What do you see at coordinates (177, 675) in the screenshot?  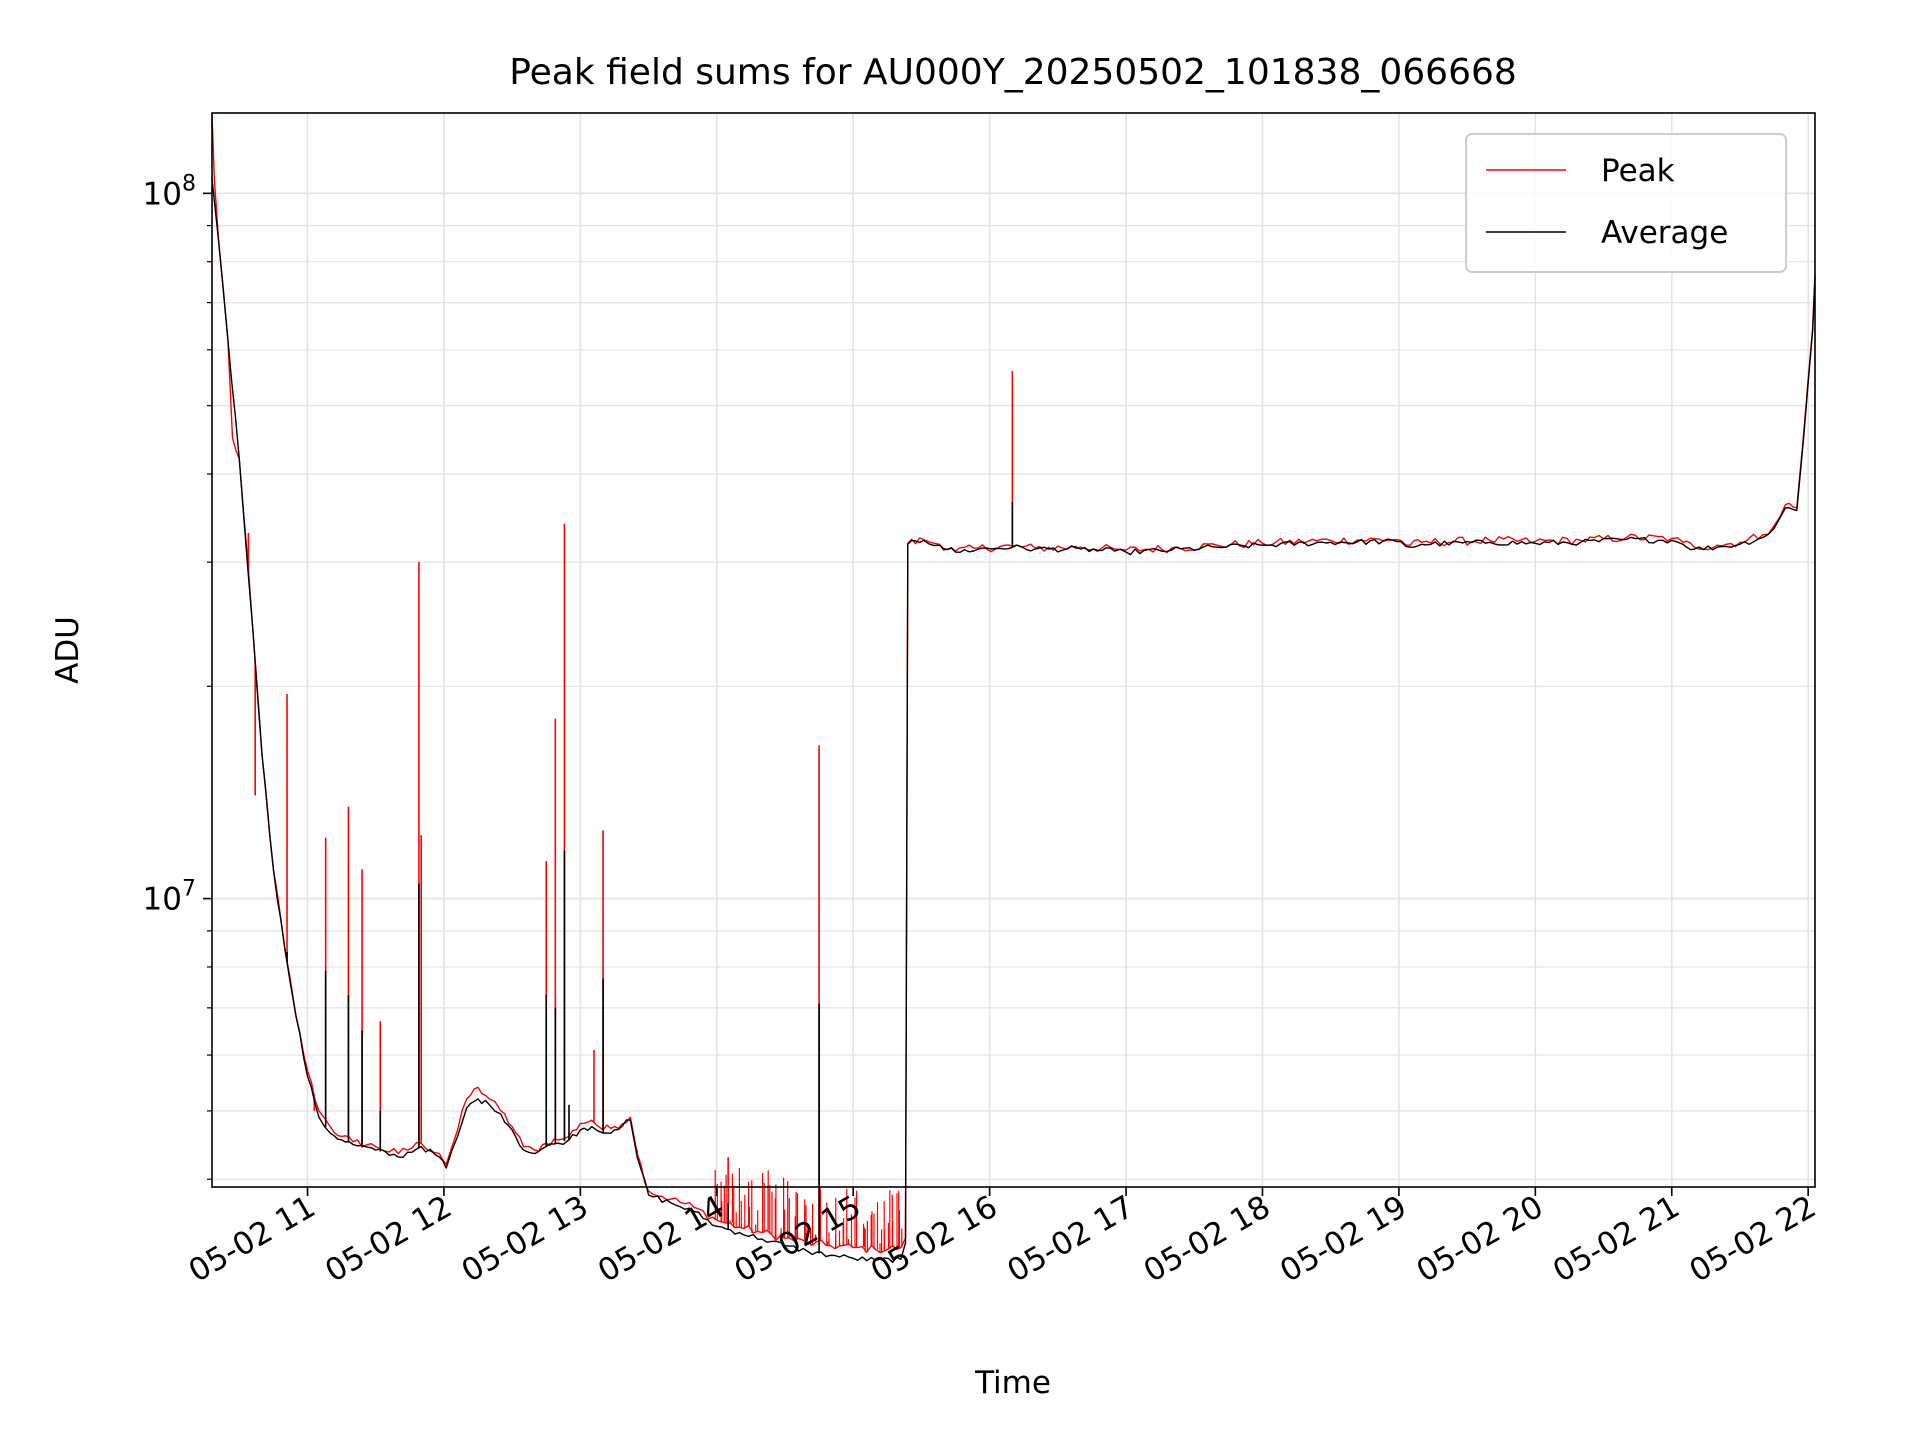 I see `y-axis: 10⁷ 10⁸` at bounding box center [177, 675].